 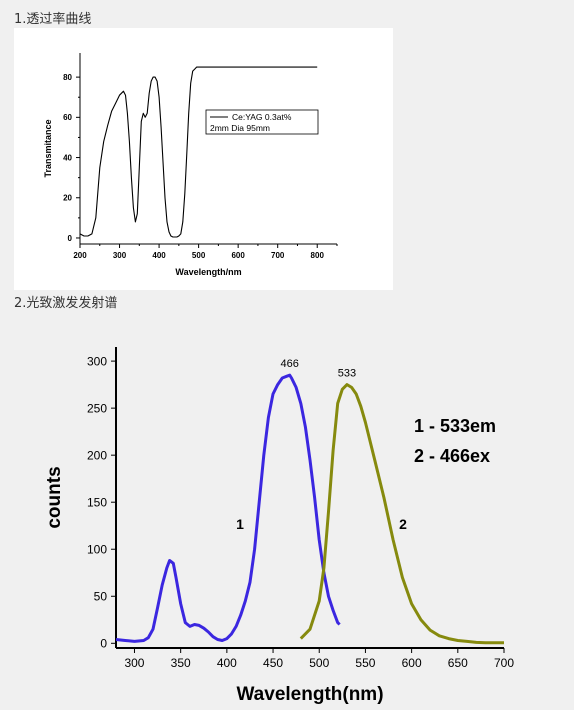 I want to click on x-tick-label: 350, so click(x=181, y=663).